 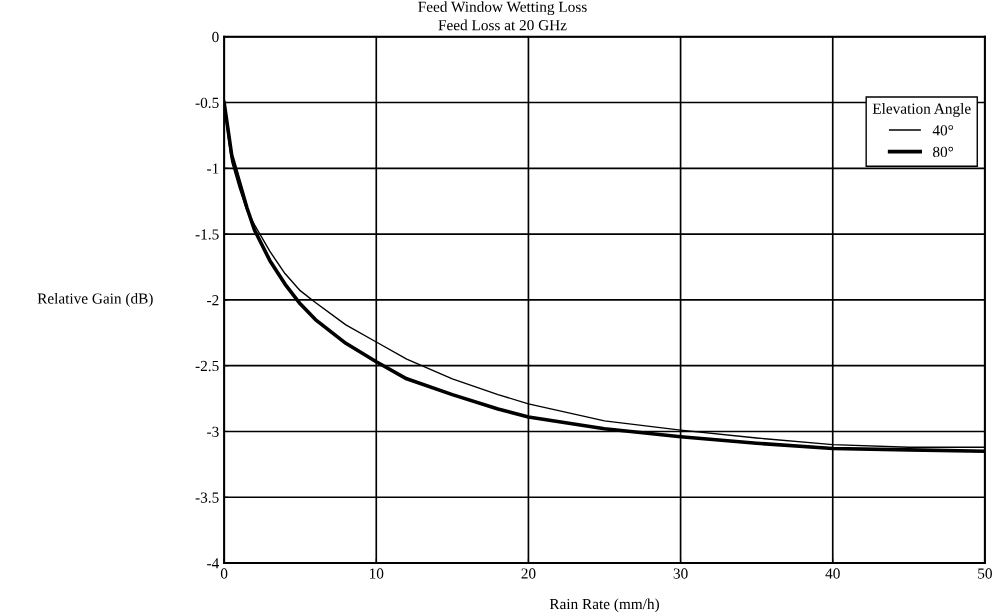 What do you see at coordinates (604, 605) in the screenshot?
I see `x-axis-title: Rain Rate (mm/h)` at bounding box center [604, 605].